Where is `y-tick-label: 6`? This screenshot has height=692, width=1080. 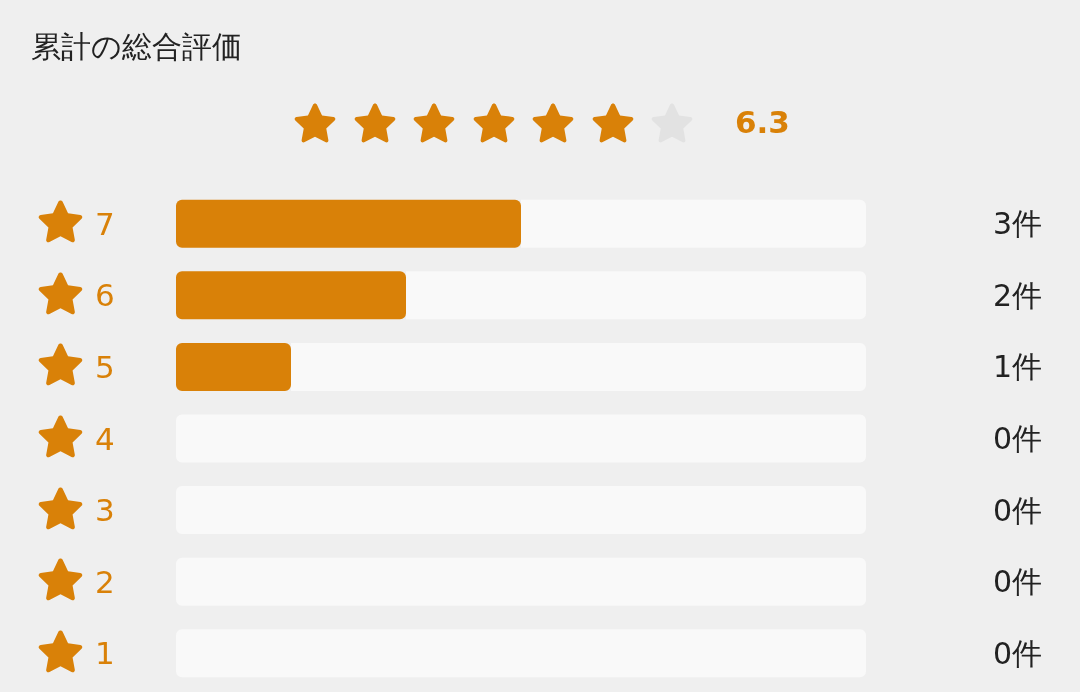
y-tick-label: 6 is located at coordinates (105, 295).